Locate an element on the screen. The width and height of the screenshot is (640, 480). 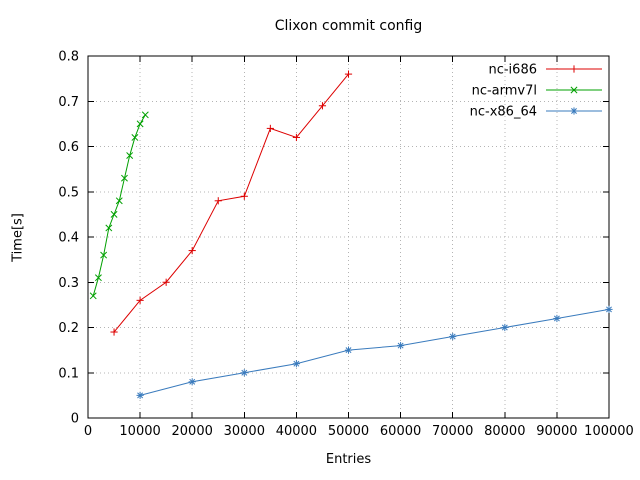
x-tick-label: 20000 is located at coordinates (192, 431).